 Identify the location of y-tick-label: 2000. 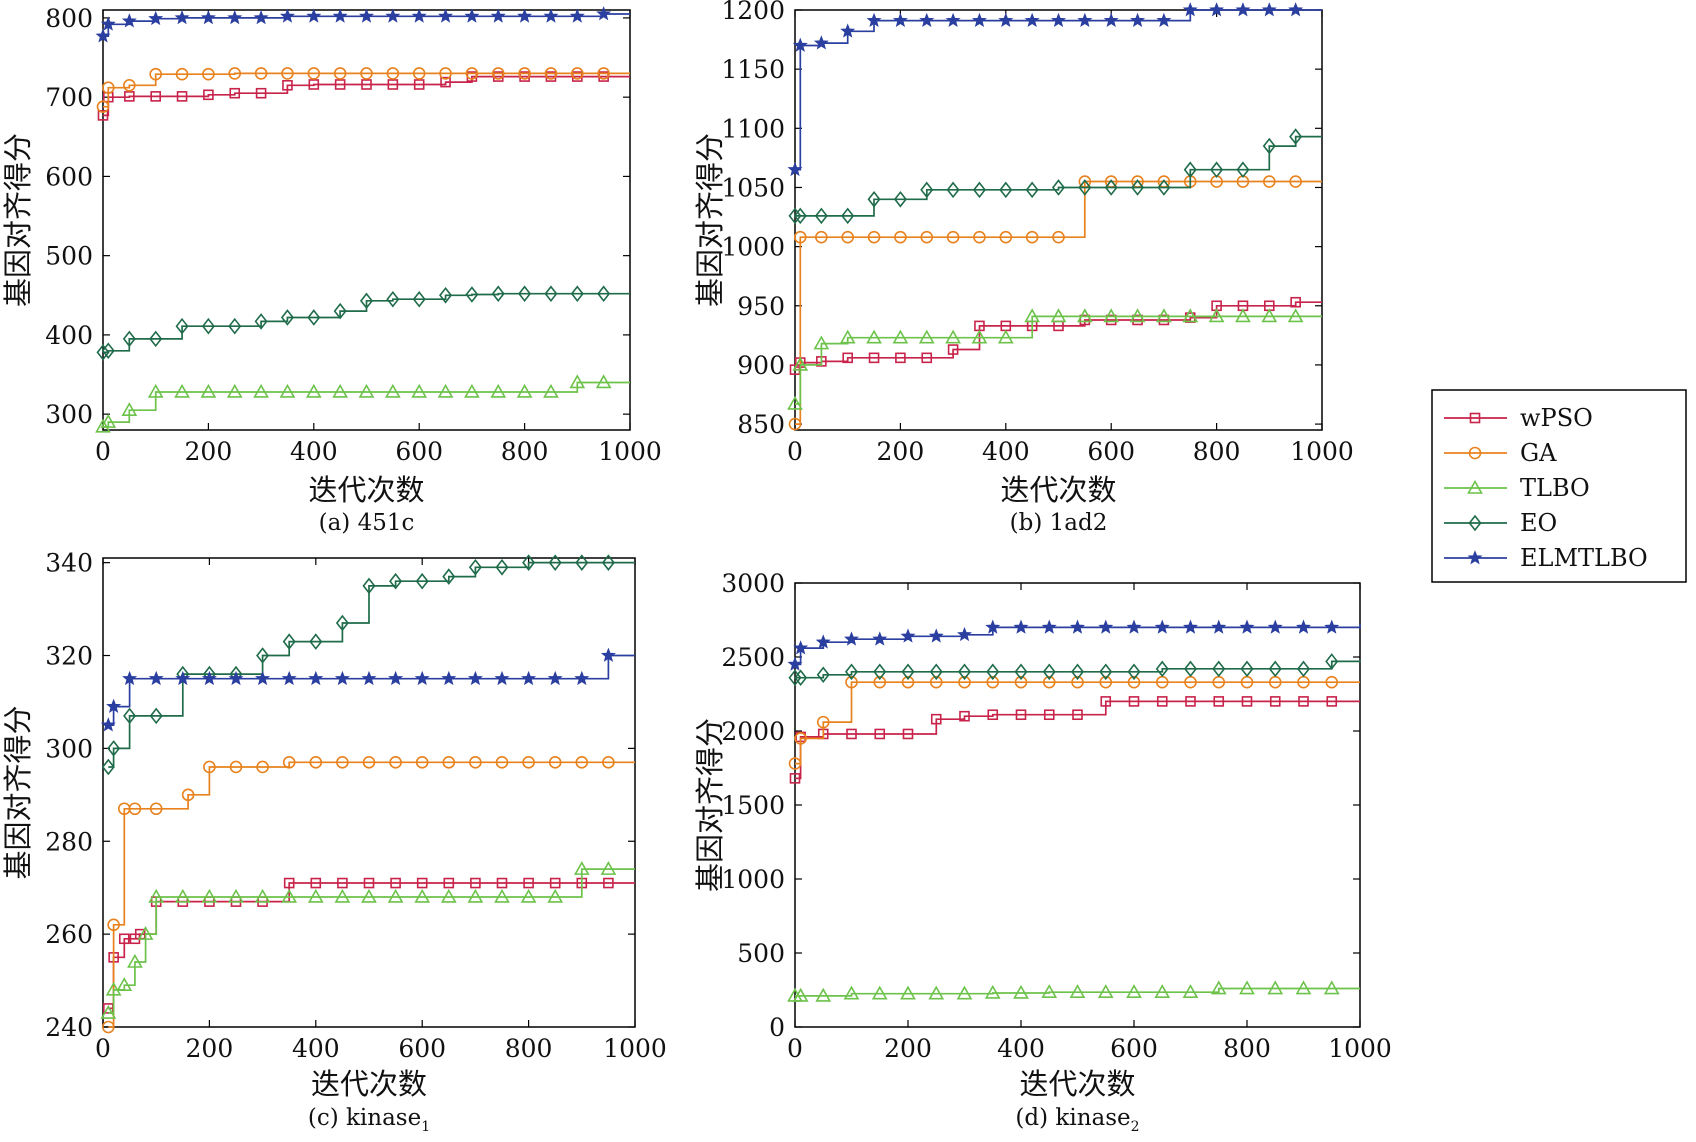
(753, 731).